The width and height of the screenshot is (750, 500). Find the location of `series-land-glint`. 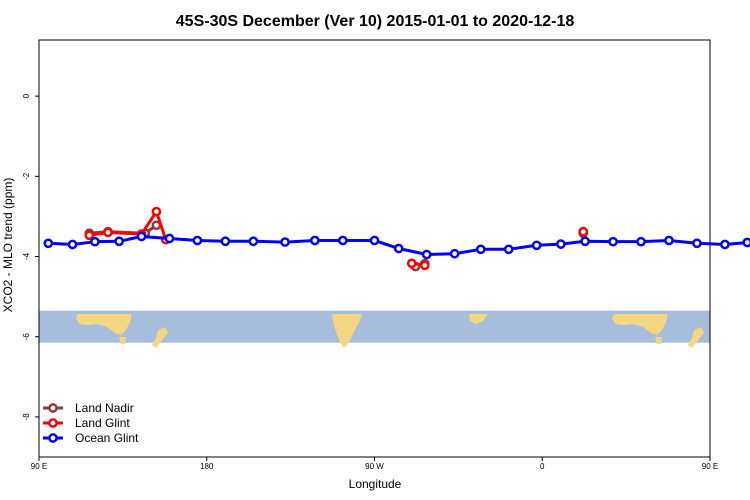

series-land-glint is located at coordinates (336, 238).